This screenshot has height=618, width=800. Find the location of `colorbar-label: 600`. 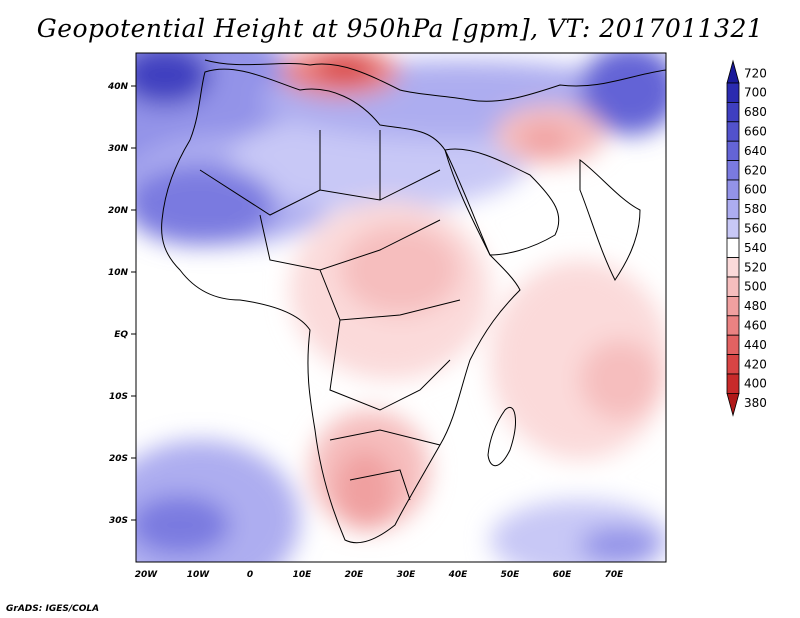

colorbar-label: 600 is located at coordinates (755, 190).